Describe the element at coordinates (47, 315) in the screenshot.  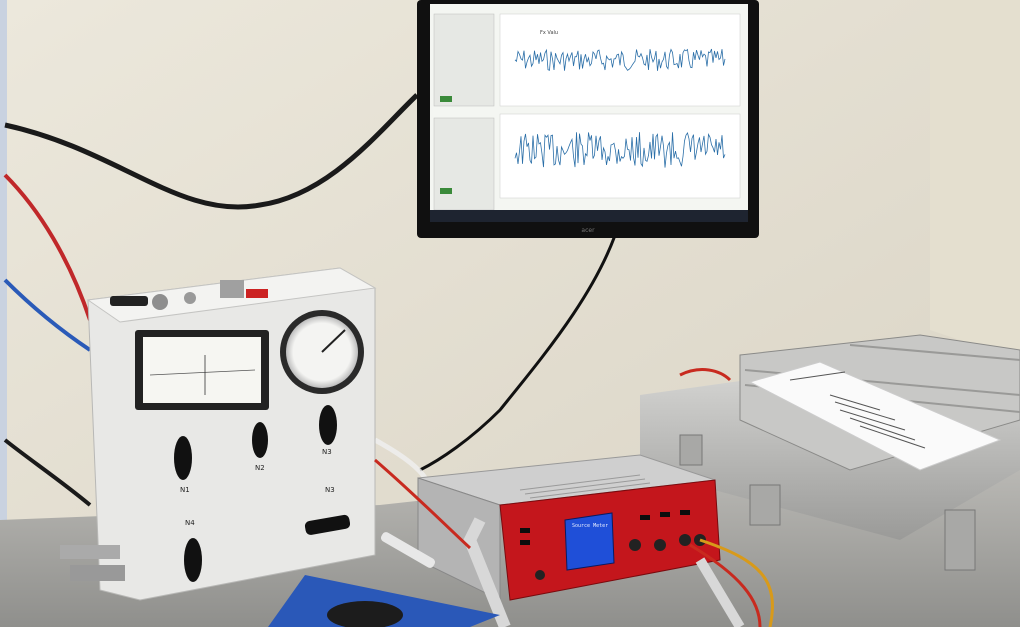
I see `blue-cable-left` at that location.